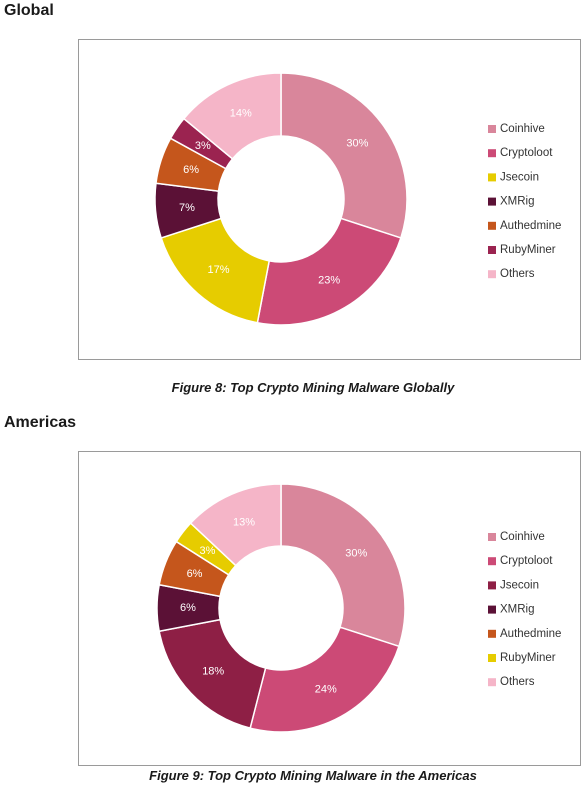 Image resolution: width=586 pixels, height=787 pixels. What do you see at coordinates (29, 10) in the screenshot?
I see `section-title-global: Global` at bounding box center [29, 10].